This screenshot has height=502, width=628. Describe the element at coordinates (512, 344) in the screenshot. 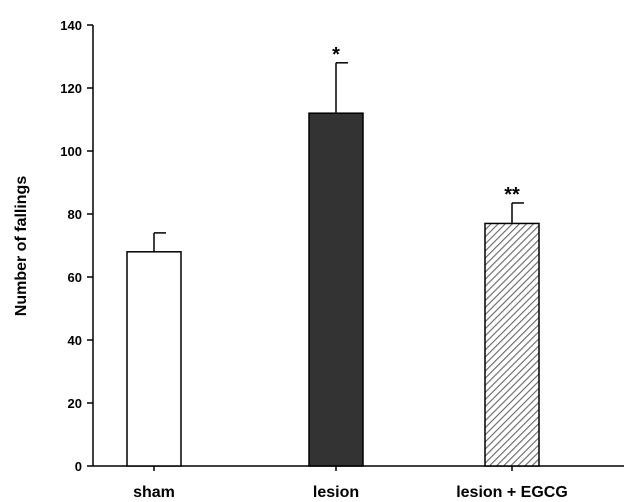

I see `bar-lesion-egcg` at that location.